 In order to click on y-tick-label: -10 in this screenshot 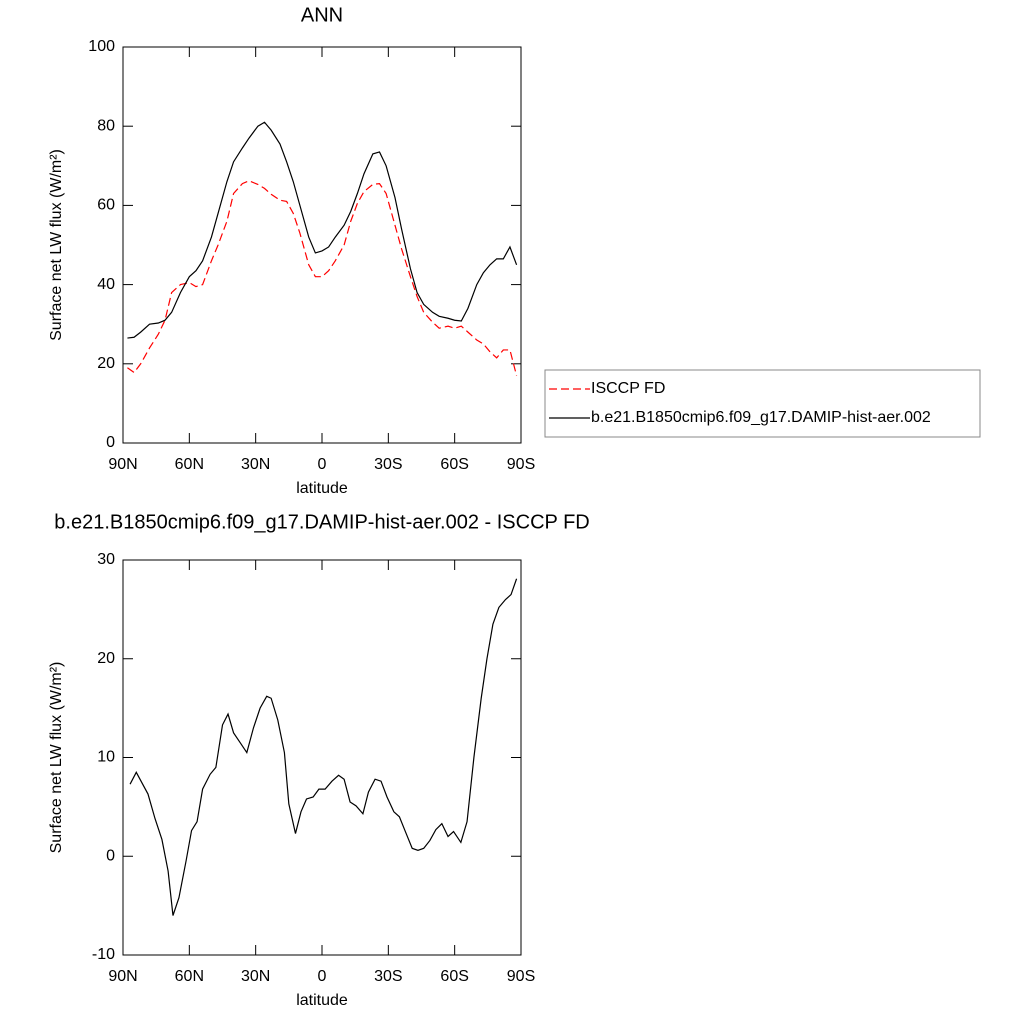, I will do `click(103, 954)`.